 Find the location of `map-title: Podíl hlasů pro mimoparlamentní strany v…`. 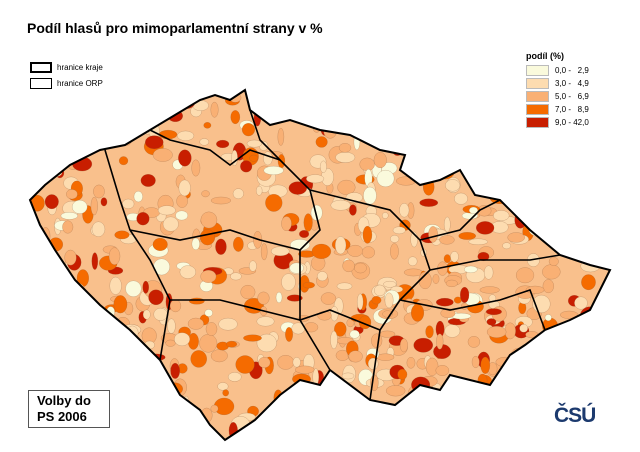

map-title: Podíl hlasů pro mimoparlamentní strany v… is located at coordinates (175, 28).